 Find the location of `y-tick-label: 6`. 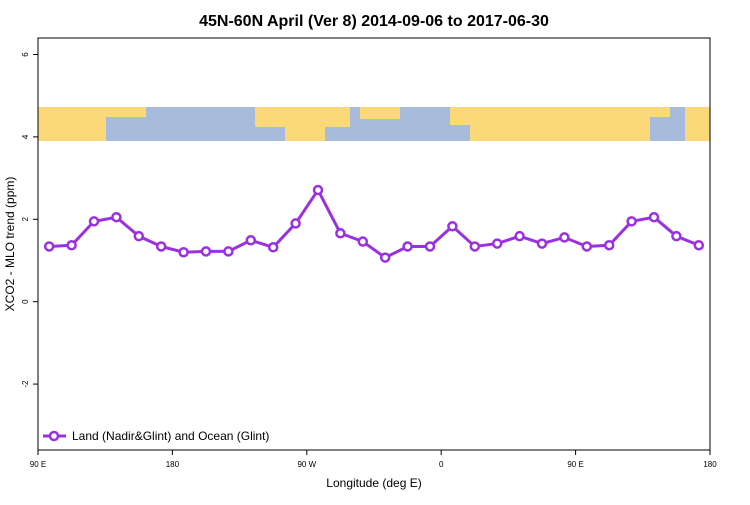

y-tick-label: 6 is located at coordinates (25, 54).